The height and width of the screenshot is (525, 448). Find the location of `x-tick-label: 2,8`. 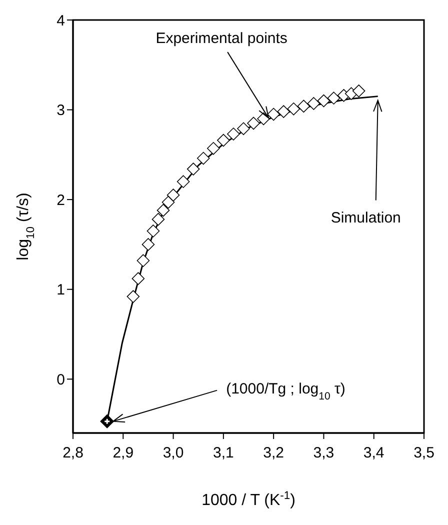

x-tick-label: 2,8 is located at coordinates (73, 453).